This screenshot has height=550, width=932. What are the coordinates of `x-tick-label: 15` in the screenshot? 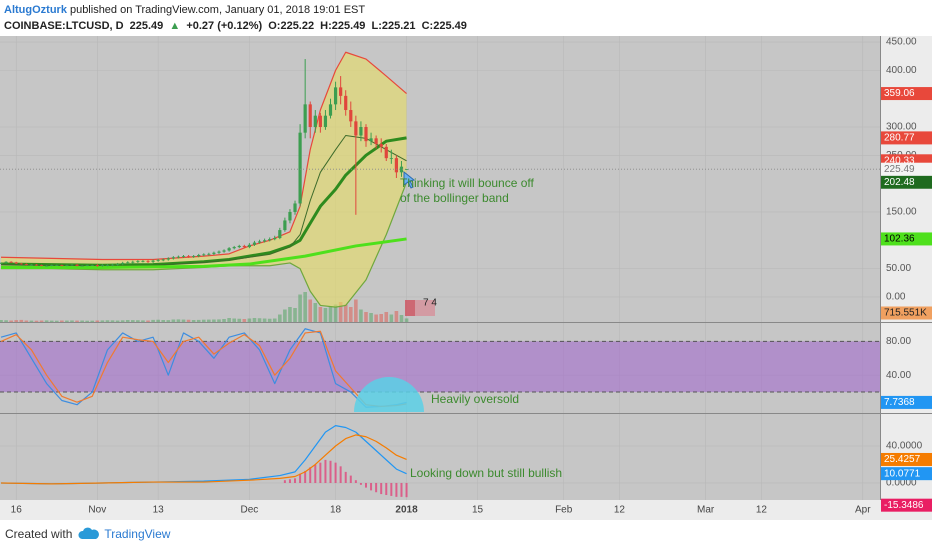 It's located at (478, 510).